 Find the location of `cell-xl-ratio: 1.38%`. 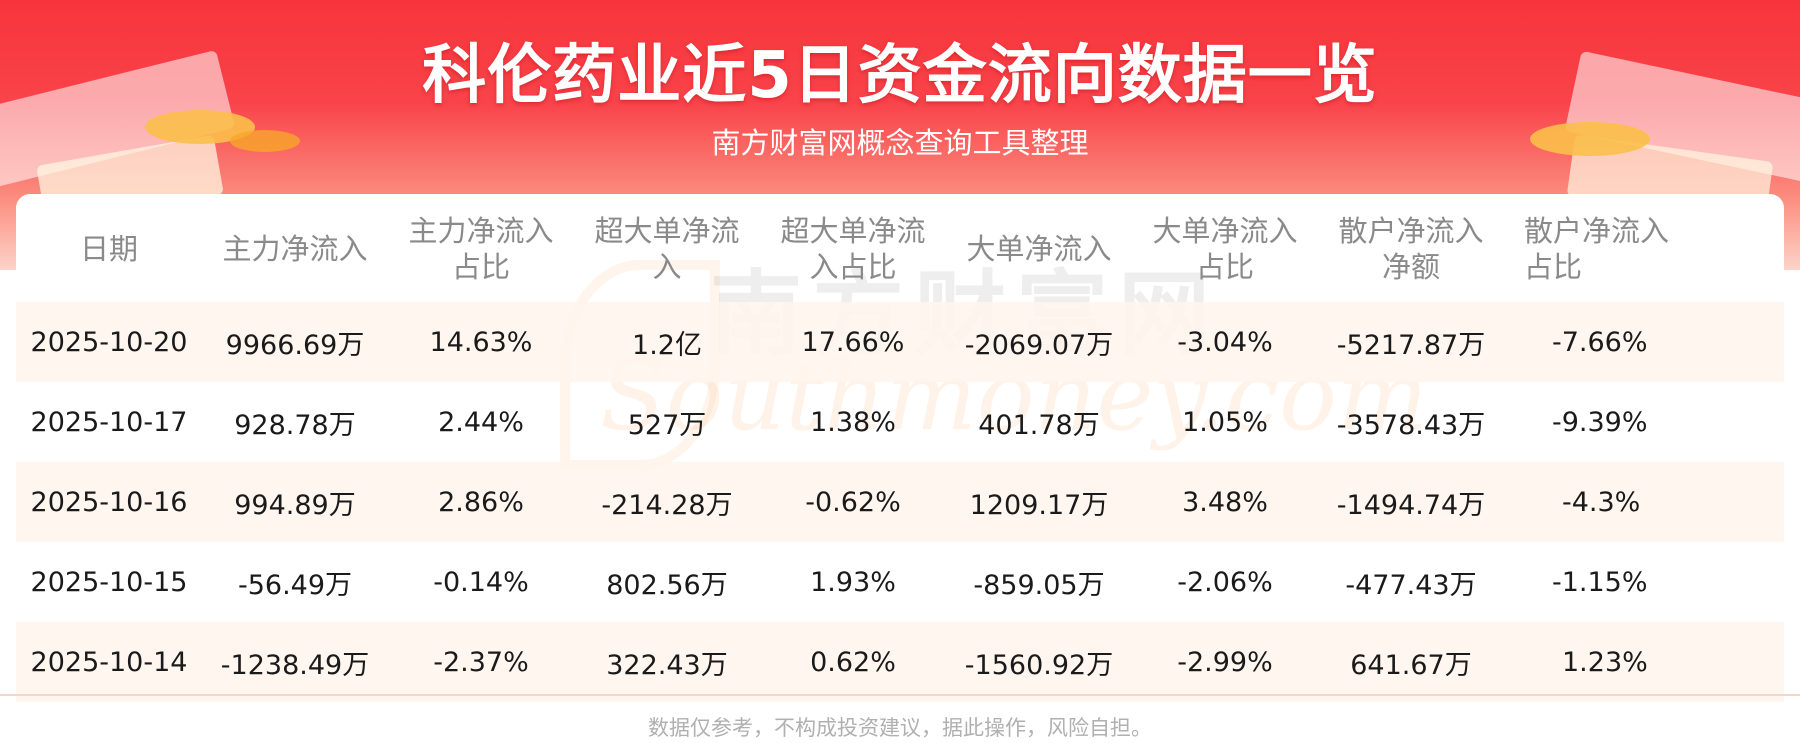

cell-xl-ratio: 1.38% is located at coordinates (853, 422).